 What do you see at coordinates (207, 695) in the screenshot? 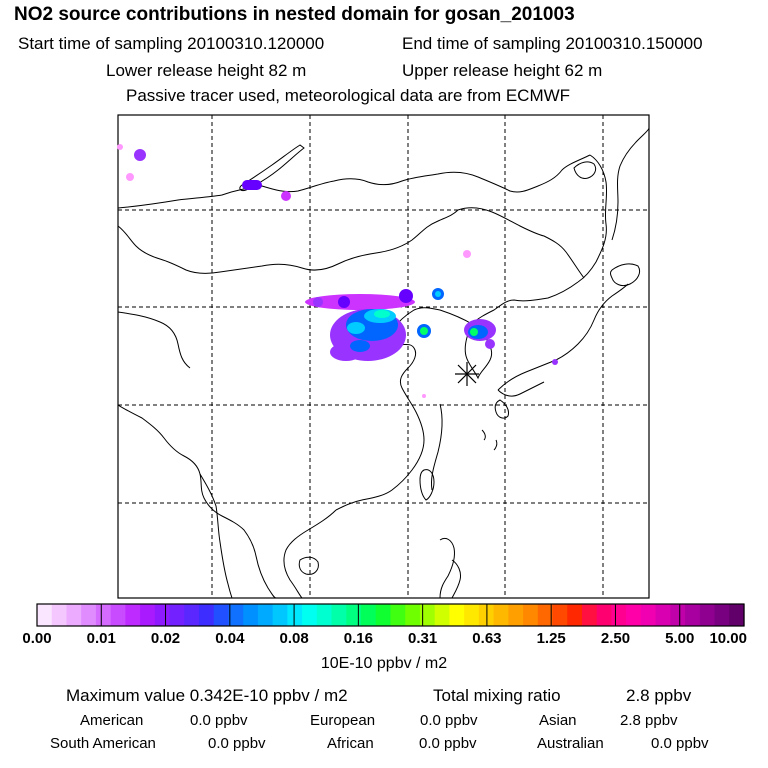
I see `max-value-label: Maximum value 0.342E-10 ppbv / m2` at bounding box center [207, 695].